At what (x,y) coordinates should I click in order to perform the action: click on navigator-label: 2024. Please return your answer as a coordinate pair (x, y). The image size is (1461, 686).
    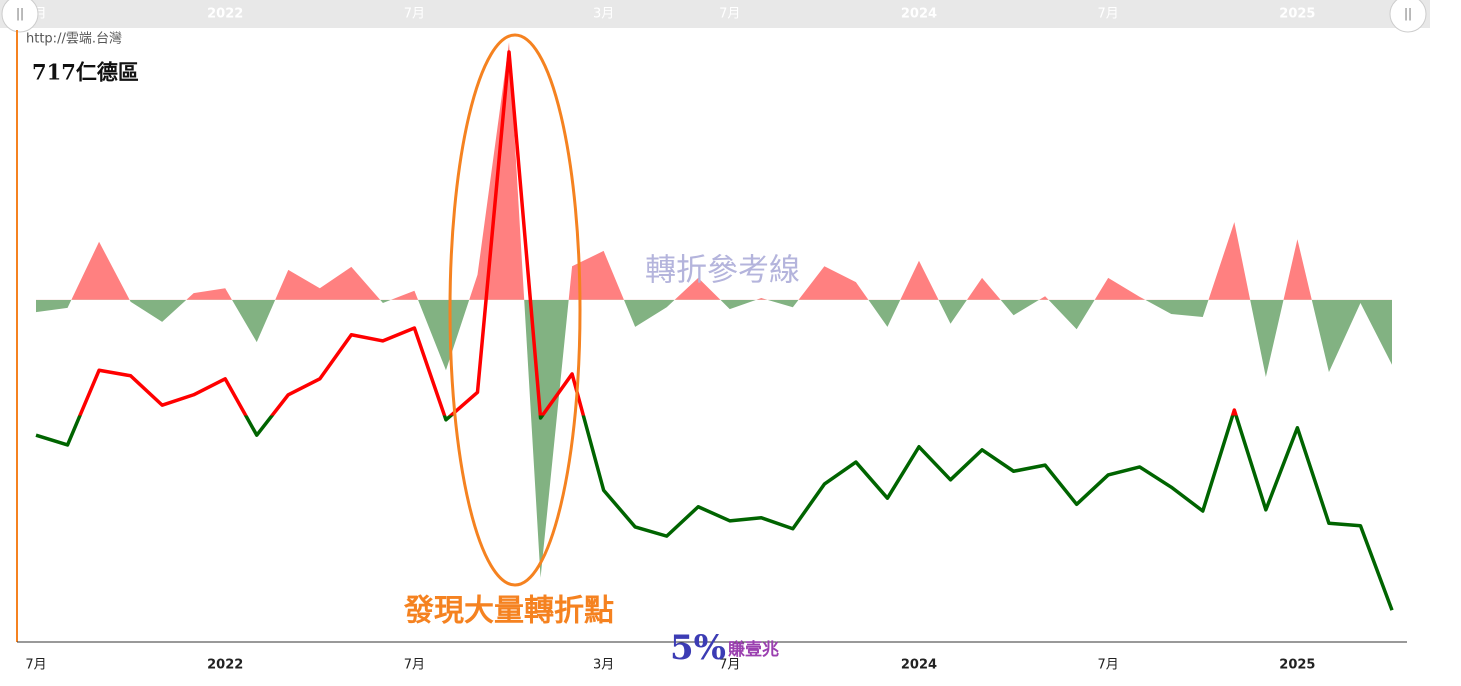
    Looking at the image, I should click on (919, 14).